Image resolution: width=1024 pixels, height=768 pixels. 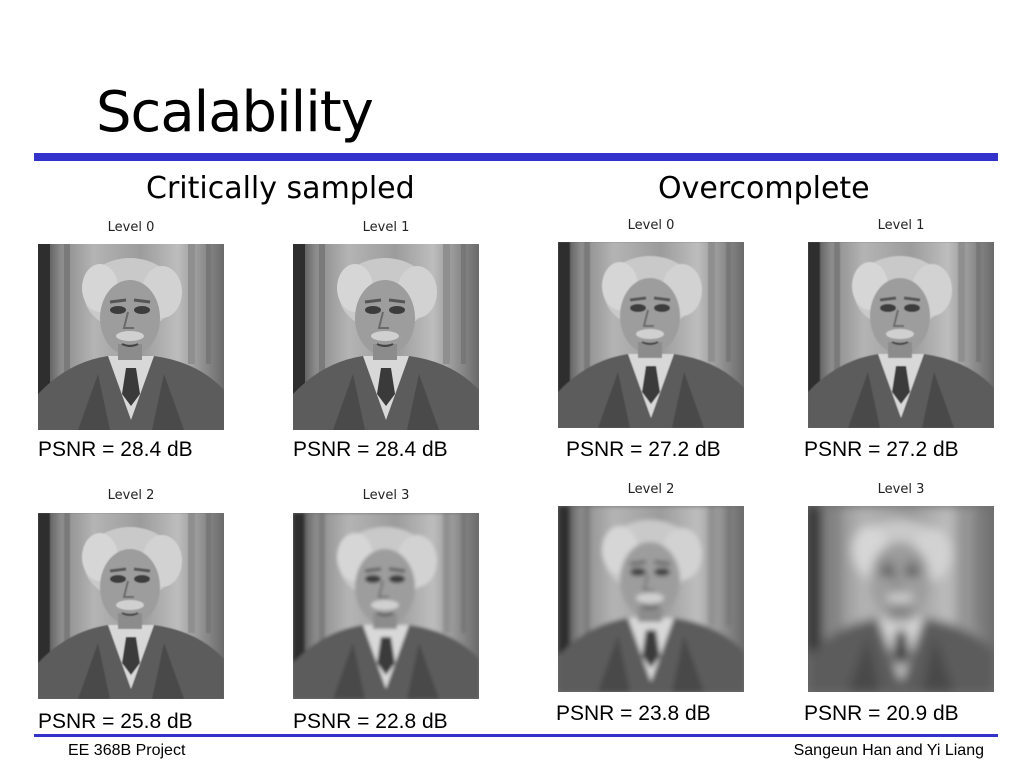 What do you see at coordinates (115, 721) in the screenshot?
I see `psnr-label: PSNR = 25.8 dB` at bounding box center [115, 721].